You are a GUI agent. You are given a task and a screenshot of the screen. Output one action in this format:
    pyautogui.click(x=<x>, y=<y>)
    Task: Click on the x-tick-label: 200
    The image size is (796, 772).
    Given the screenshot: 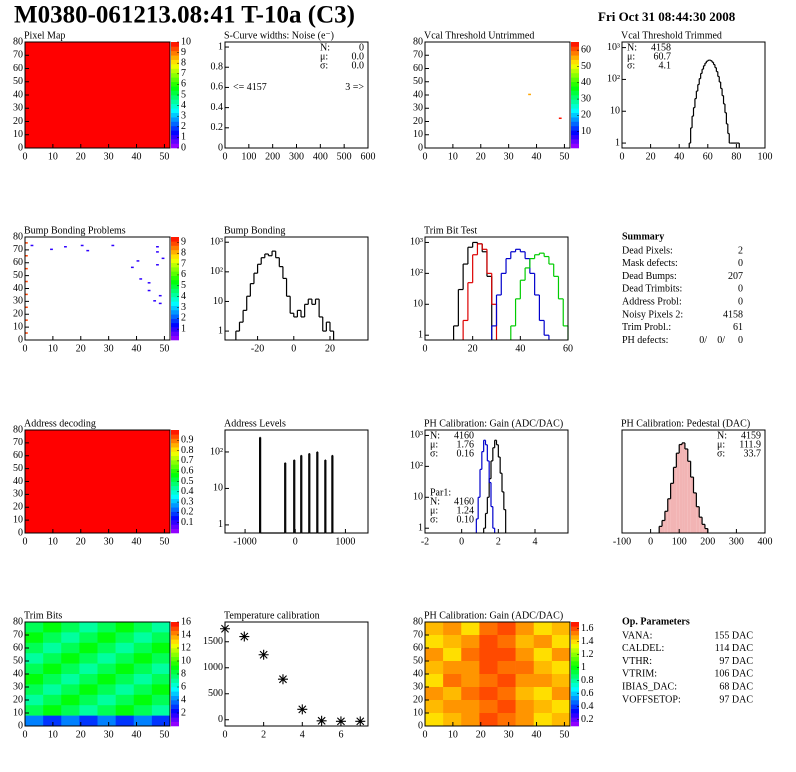 What is the action you would take?
    pyautogui.click(x=272, y=156)
    